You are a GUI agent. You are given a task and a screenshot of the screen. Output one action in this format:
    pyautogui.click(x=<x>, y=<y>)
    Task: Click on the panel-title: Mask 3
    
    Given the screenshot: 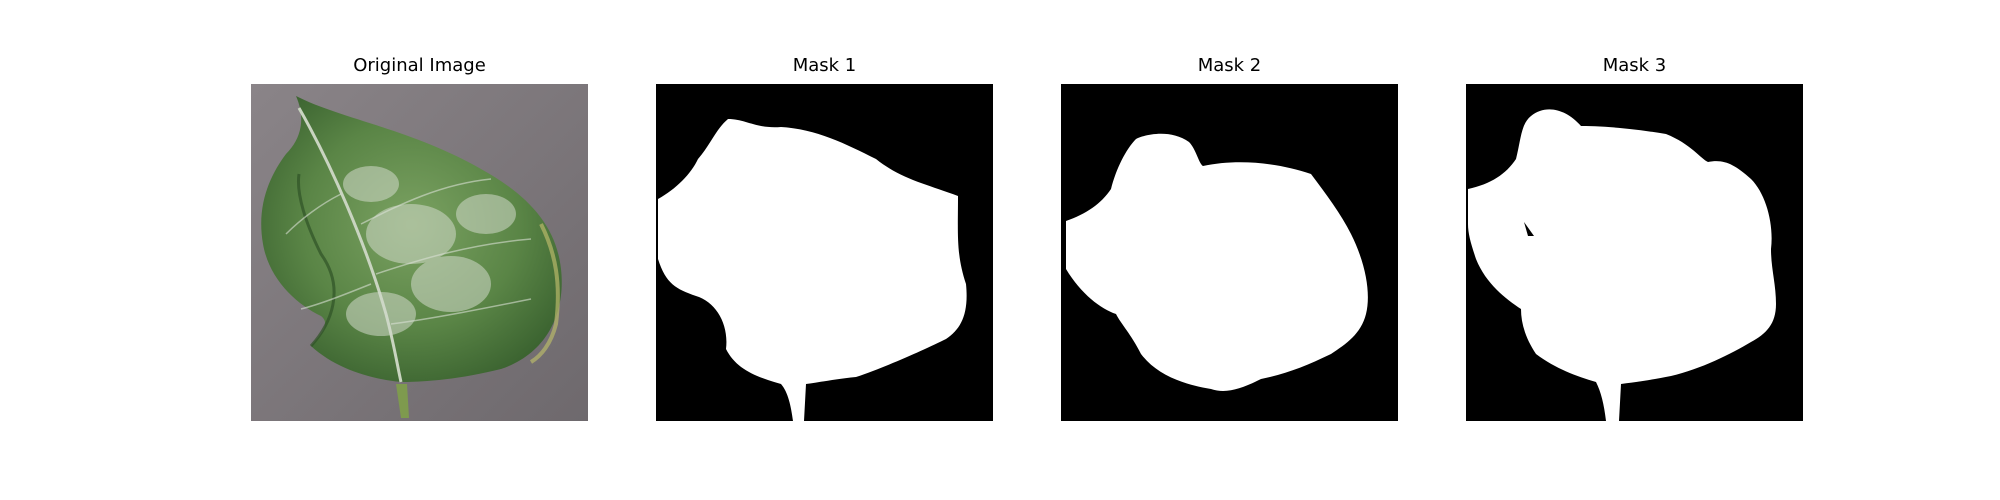 What is the action you would take?
    pyautogui.click(x=1634, y=65)
    